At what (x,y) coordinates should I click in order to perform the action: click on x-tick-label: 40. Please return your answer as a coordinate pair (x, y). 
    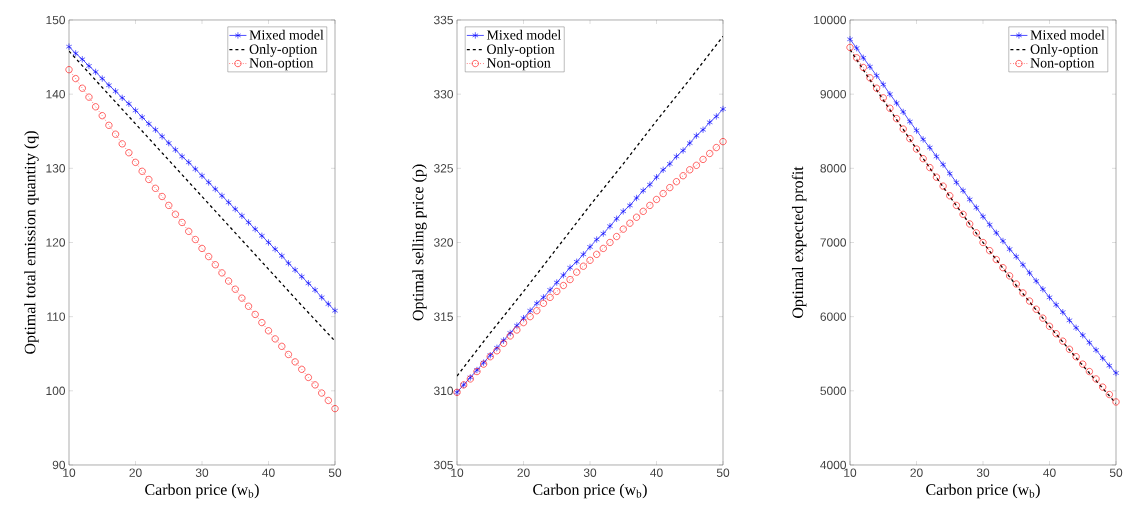
    Looking at the image, I should click on (1049, 472).